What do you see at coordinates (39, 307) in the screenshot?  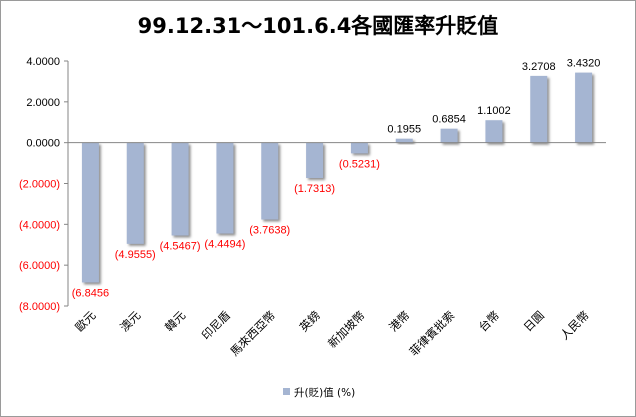 I see `y-tick-label: (8.0000)` at bounding box center [39, 307].